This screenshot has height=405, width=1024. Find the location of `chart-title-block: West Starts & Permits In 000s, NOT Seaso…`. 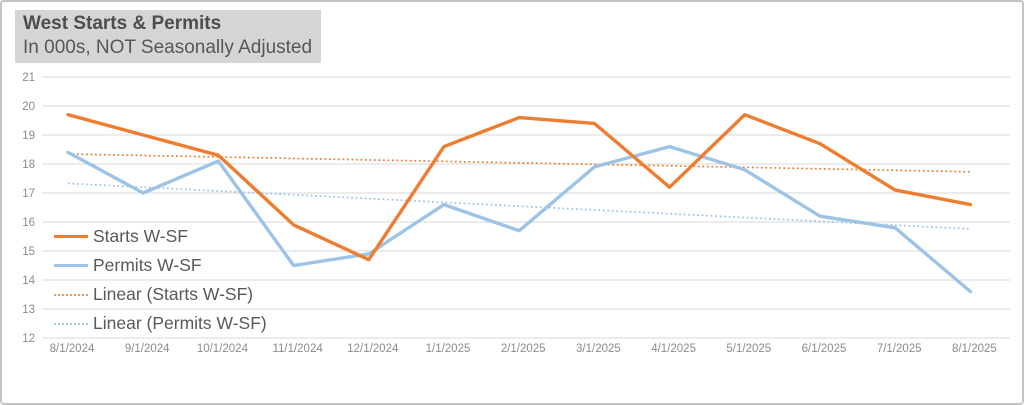

chart-title-block: West Starts & Permits In 000s, NOT Seaso… is located at coordinates (168, 36).